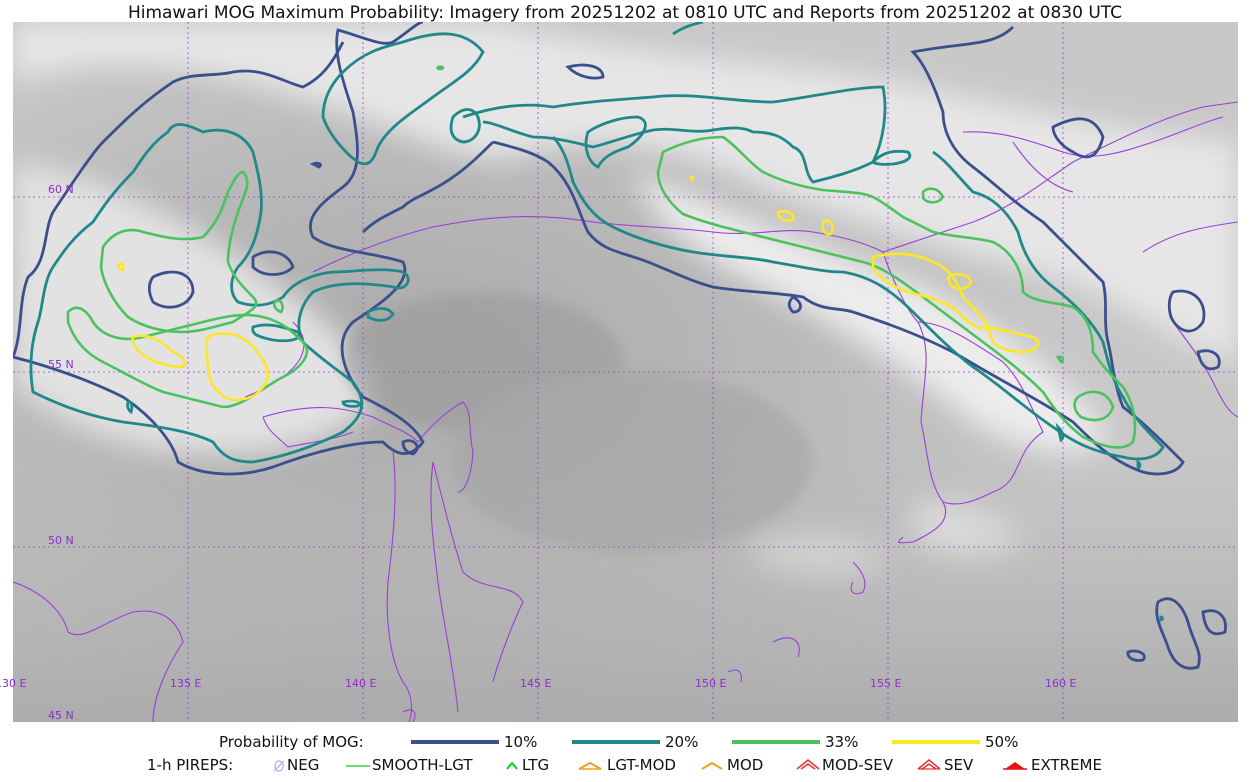  Describe the element at coordinates (936, 742) in the screenshot. I see `legend-swatch-50pct` at that location.